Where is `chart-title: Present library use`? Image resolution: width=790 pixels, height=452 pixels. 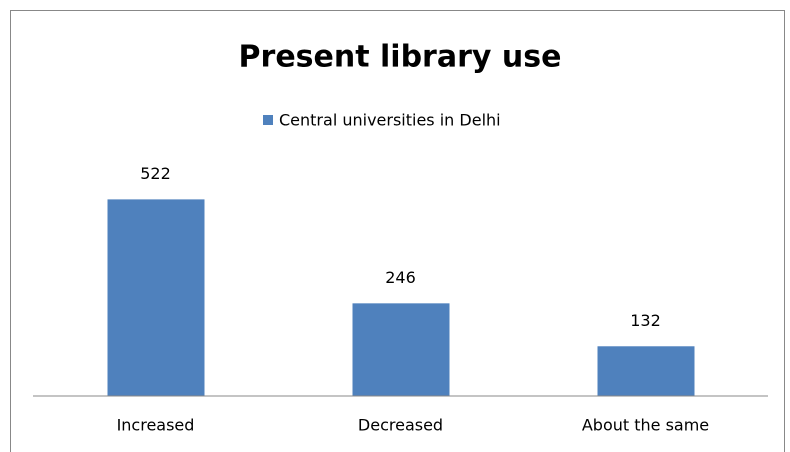
chart-title: Present library use is located at coordinates (400, 57).